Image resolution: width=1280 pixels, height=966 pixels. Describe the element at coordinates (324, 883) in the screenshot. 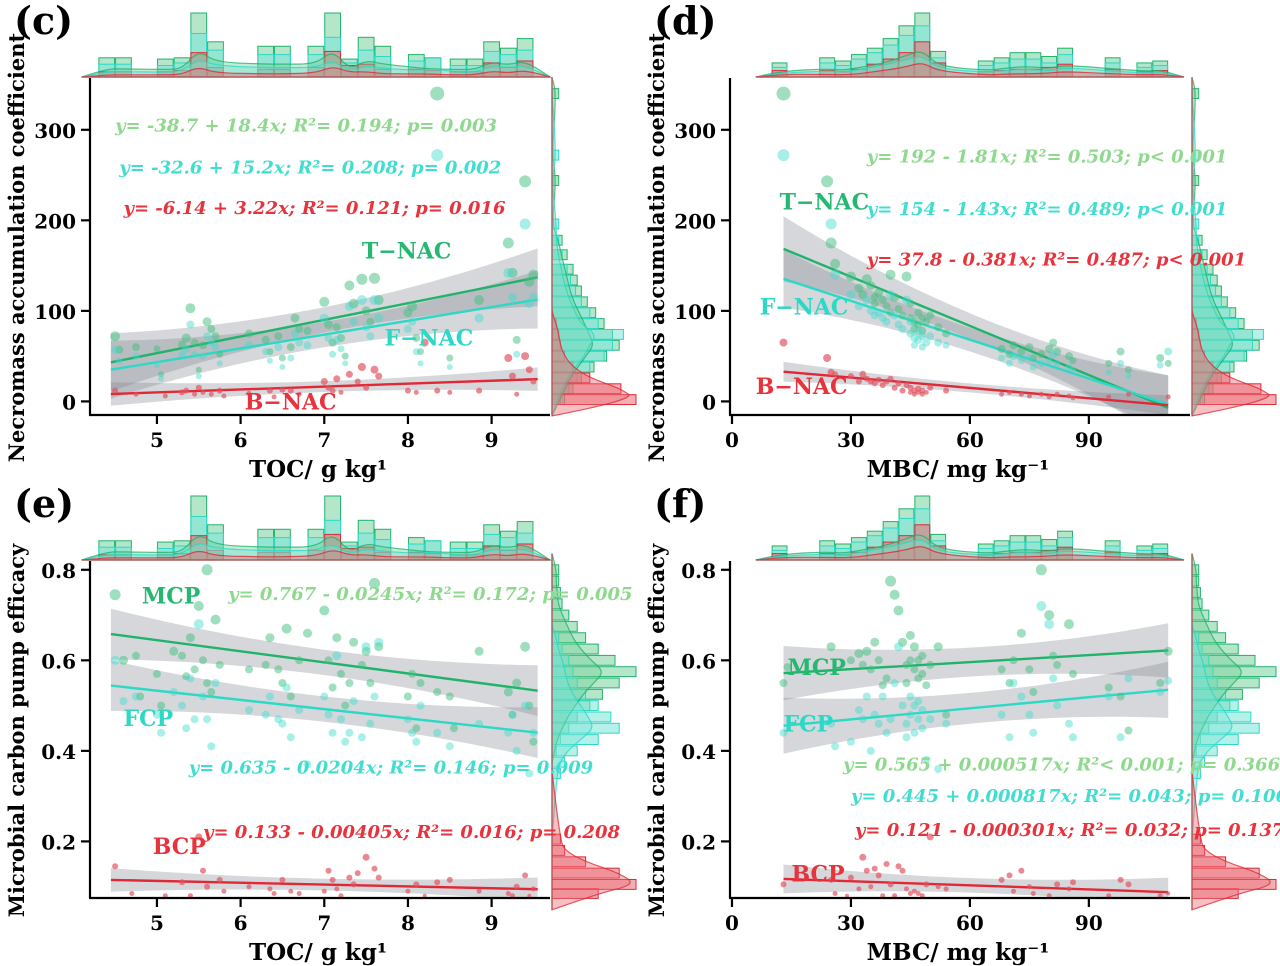

I see `confidence-band-BCP` at that location.